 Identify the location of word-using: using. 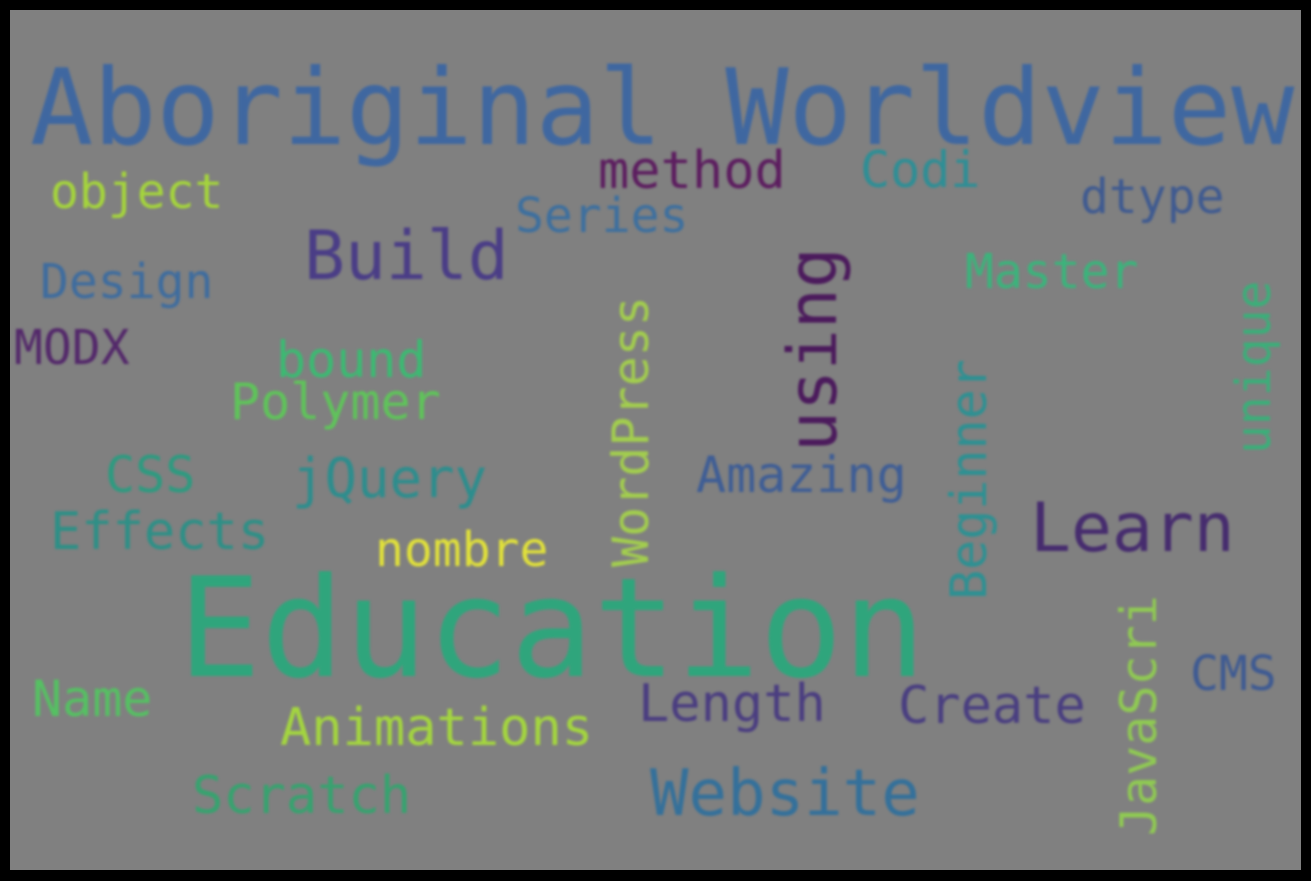
(813, 349).